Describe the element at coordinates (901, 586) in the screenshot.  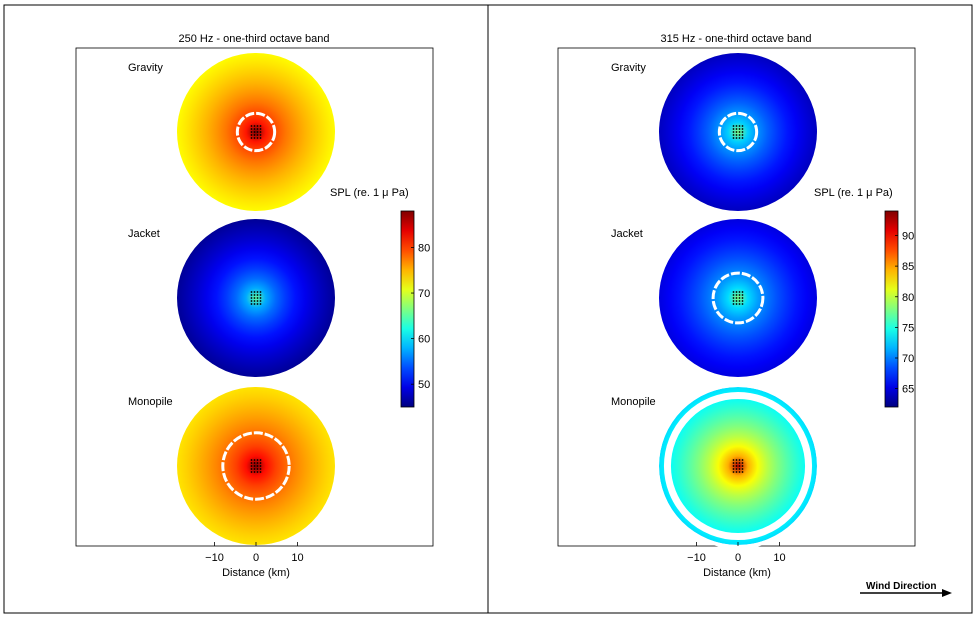
I see `wind-direction-label: Wind Direction` at that location.